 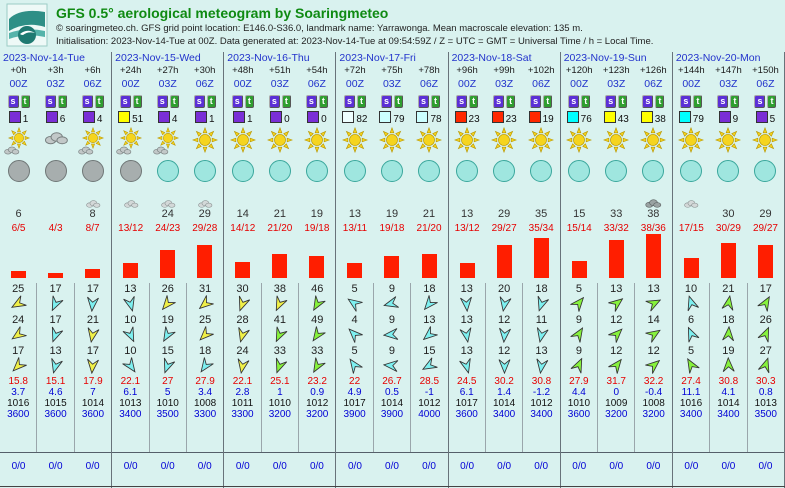 What do you see at coordinates (279, 118) in the screenshot?
I see `index-cell: 0` at bounding box center [279, 118].